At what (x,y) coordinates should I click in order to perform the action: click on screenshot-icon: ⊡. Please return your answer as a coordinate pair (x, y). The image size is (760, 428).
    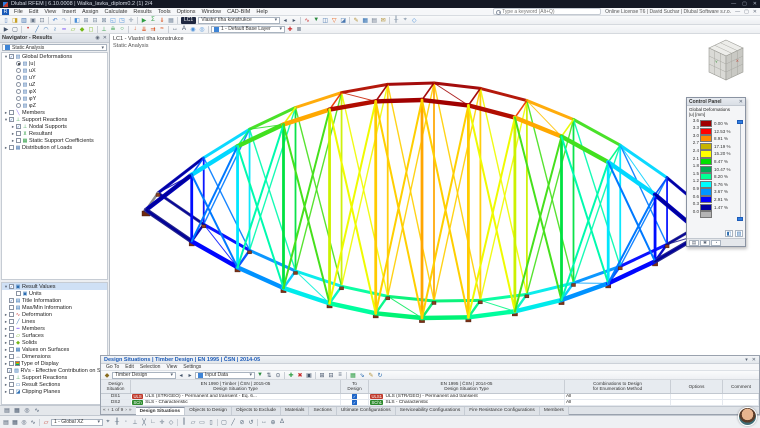
    Looking at the image, I should click on (42, 20).